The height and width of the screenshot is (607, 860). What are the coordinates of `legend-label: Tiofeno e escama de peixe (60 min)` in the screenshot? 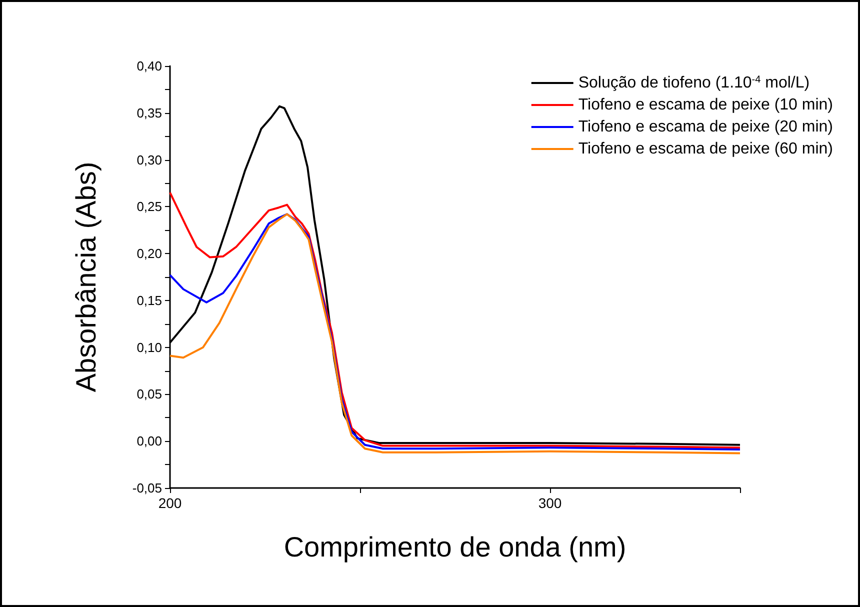 It's located at (706, 149).